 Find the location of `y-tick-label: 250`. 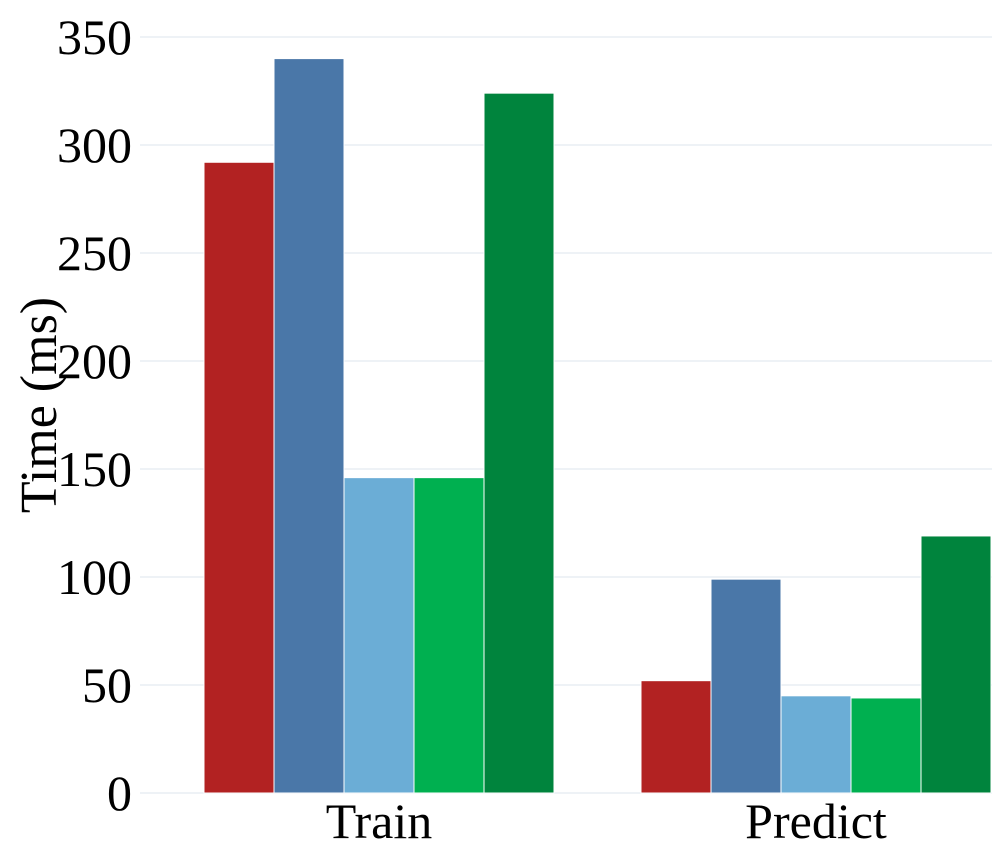

y-tick-label: 250 is located at coordinates (94, 253).